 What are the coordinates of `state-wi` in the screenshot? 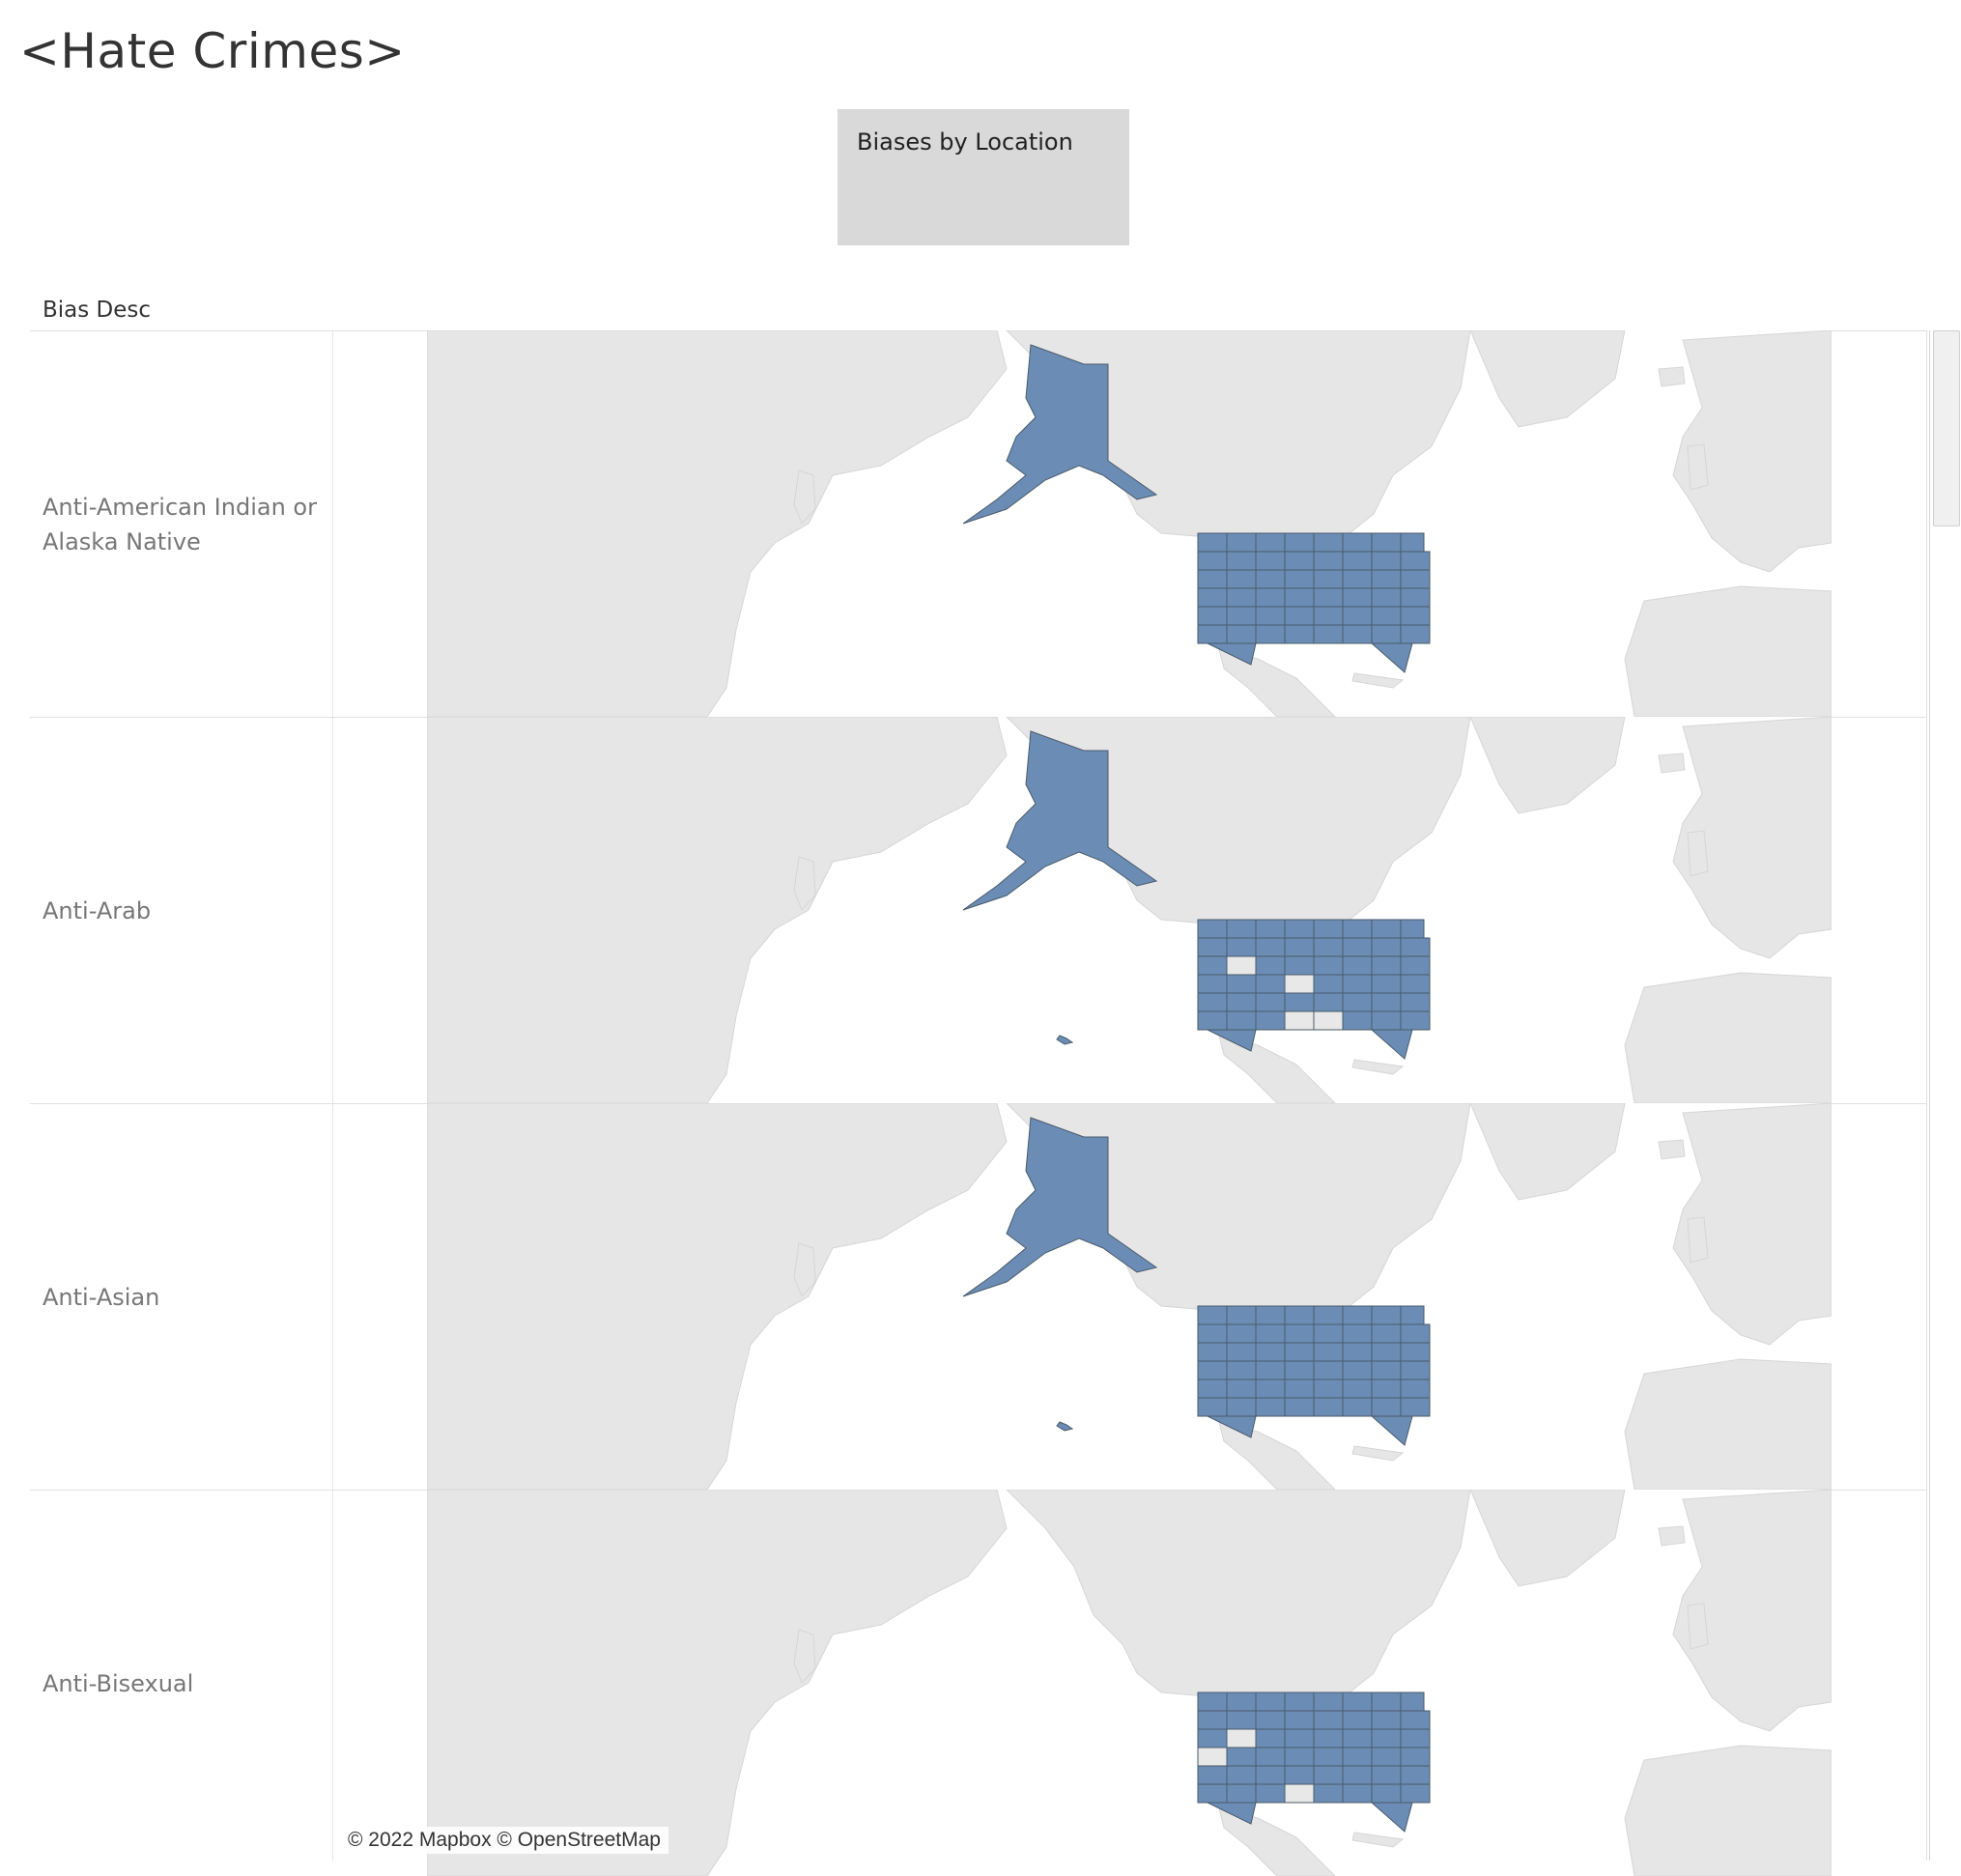 It's located at (1328, 542).